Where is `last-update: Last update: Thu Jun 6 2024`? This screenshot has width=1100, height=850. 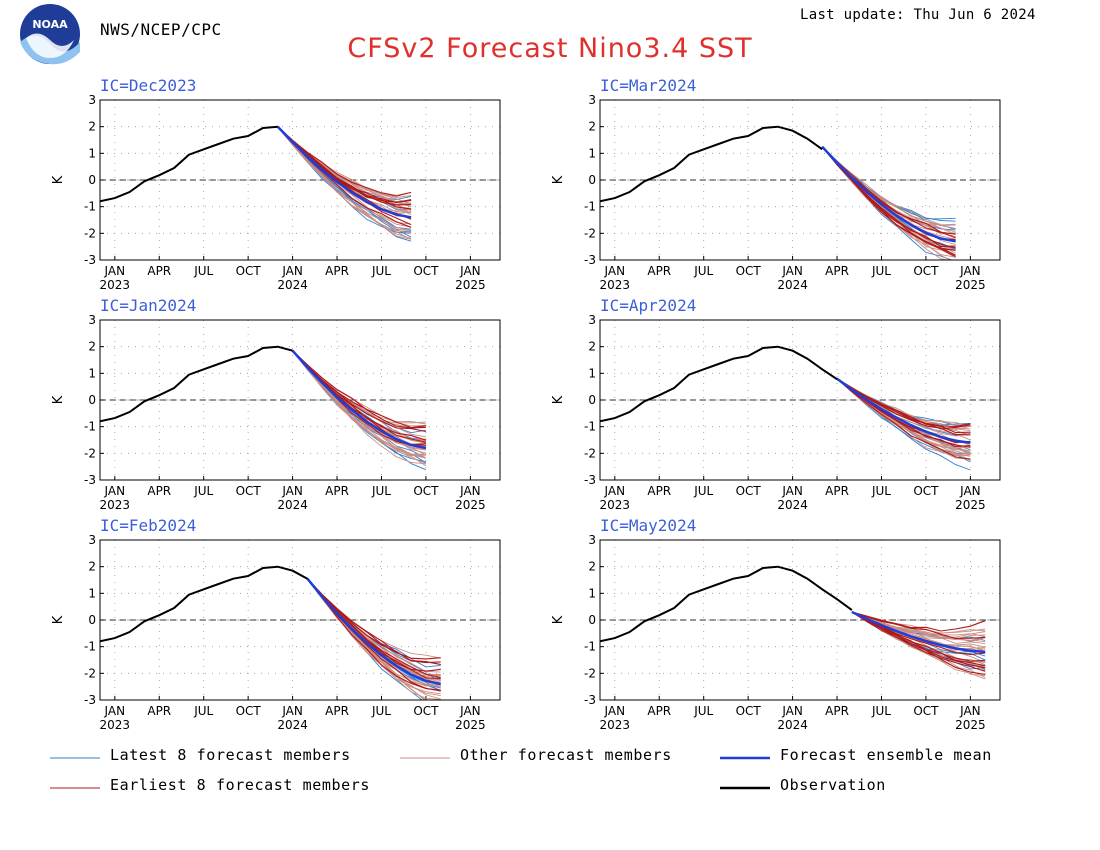
last-update: Last update: Thu Jun 6 2024 is located at coordinates (918, 15).